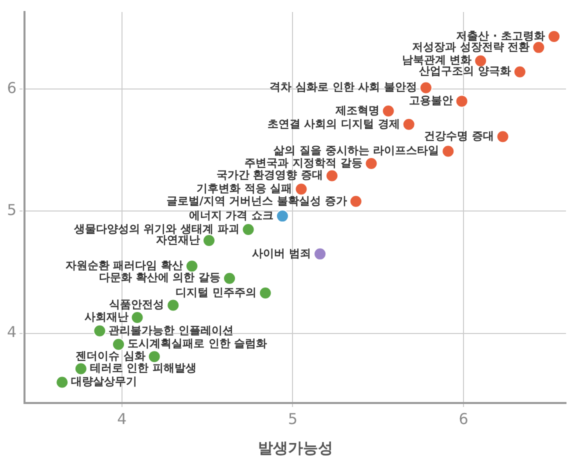 Image resolution: width=573 pixels, height=466 pixels. What do you see at coordinates (459, 135) in the screenshot?
I see `annotation: 건강수명 증대` at bounding box center [459, 135].